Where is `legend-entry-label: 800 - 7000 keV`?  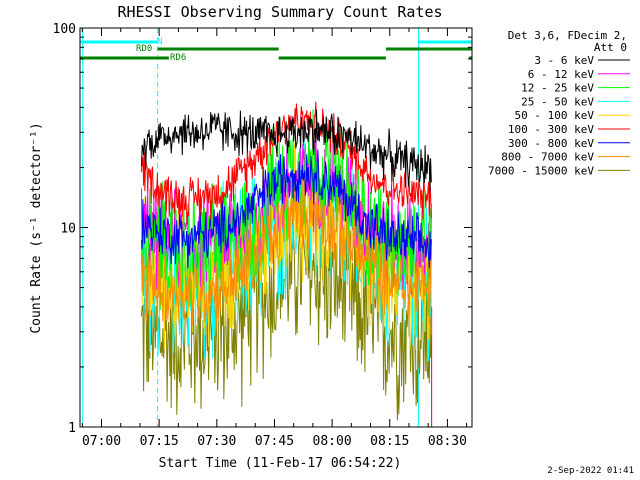
legend-entry-label: 800 - 7000 keV is located at coordinates (547, 157).